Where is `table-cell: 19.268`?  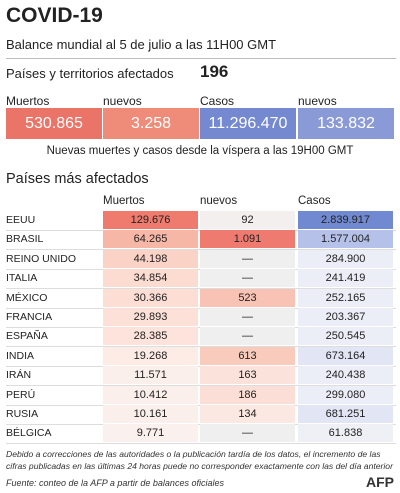
table-cell: 19.268 is located at coordinates (150, 355).